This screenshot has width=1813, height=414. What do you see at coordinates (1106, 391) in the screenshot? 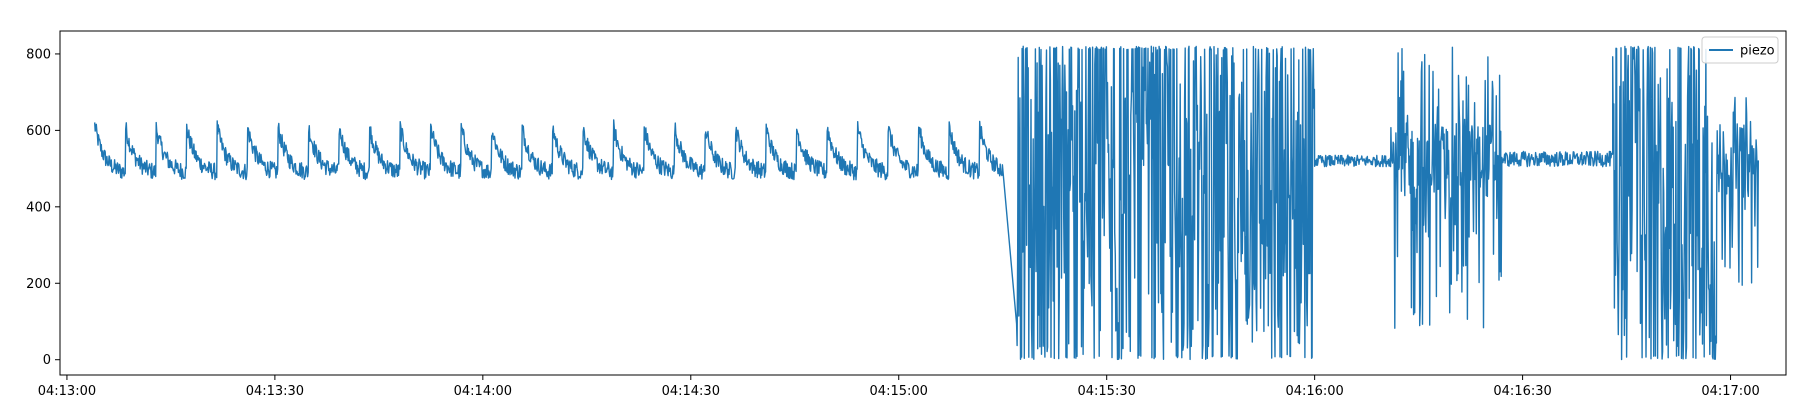
I see `x-tick-label: 04:15:30` at bounding box center [1106, 391].